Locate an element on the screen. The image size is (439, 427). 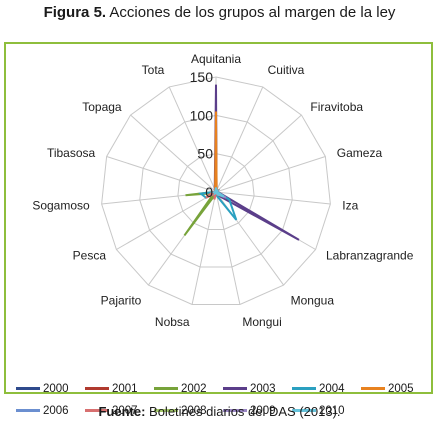
legend-item-2003: 2003 is located at coordinates (249, 389).